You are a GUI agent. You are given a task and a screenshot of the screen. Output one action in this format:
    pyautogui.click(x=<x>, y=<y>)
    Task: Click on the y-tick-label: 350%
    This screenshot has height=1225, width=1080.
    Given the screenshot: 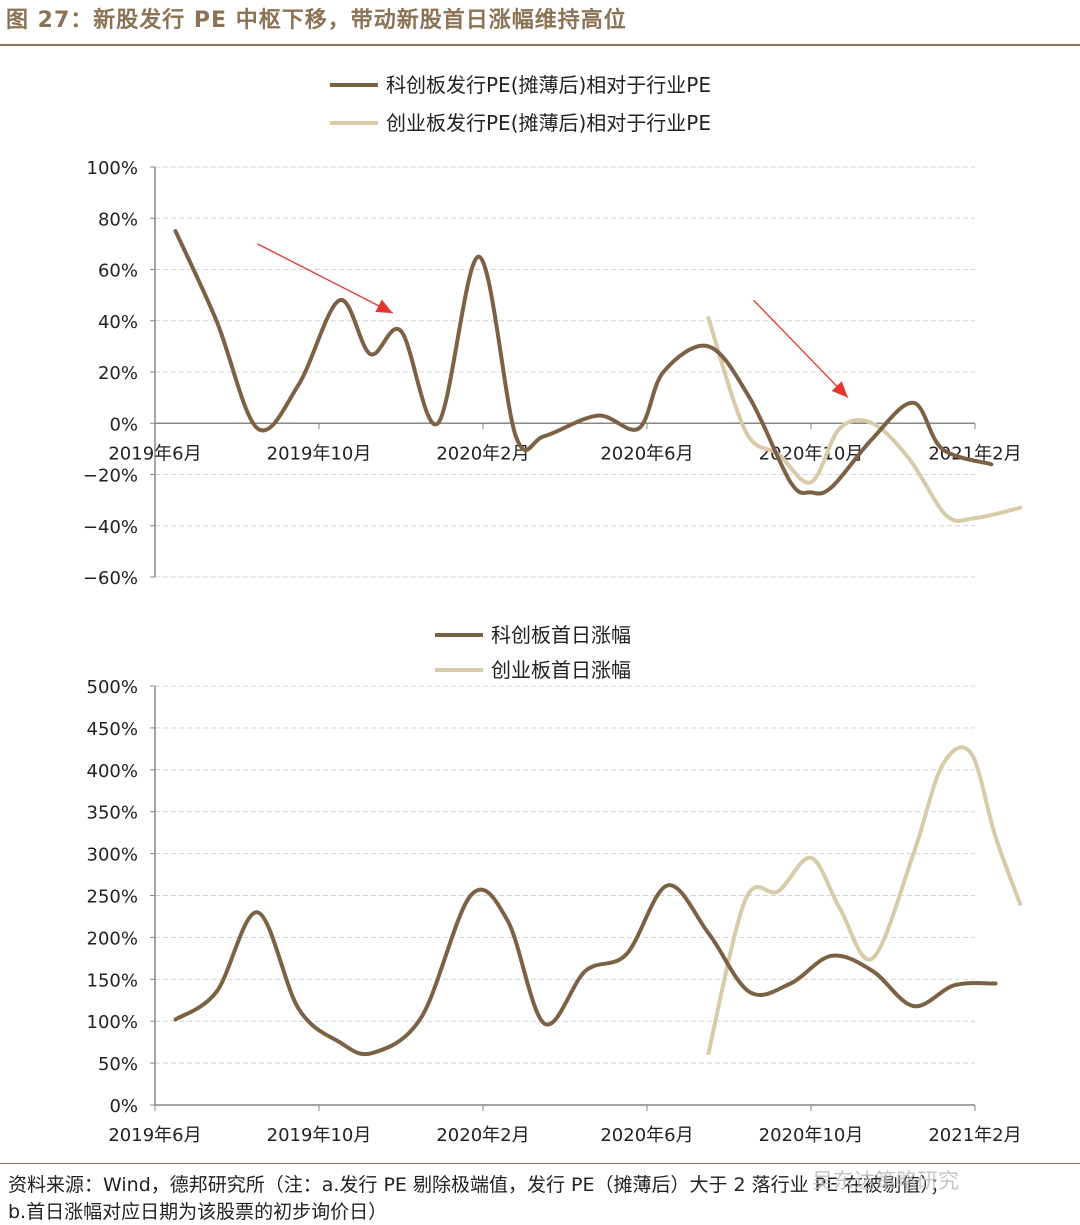 What is the action you would take?
    pyautogui.click(x=112, y=813)
    